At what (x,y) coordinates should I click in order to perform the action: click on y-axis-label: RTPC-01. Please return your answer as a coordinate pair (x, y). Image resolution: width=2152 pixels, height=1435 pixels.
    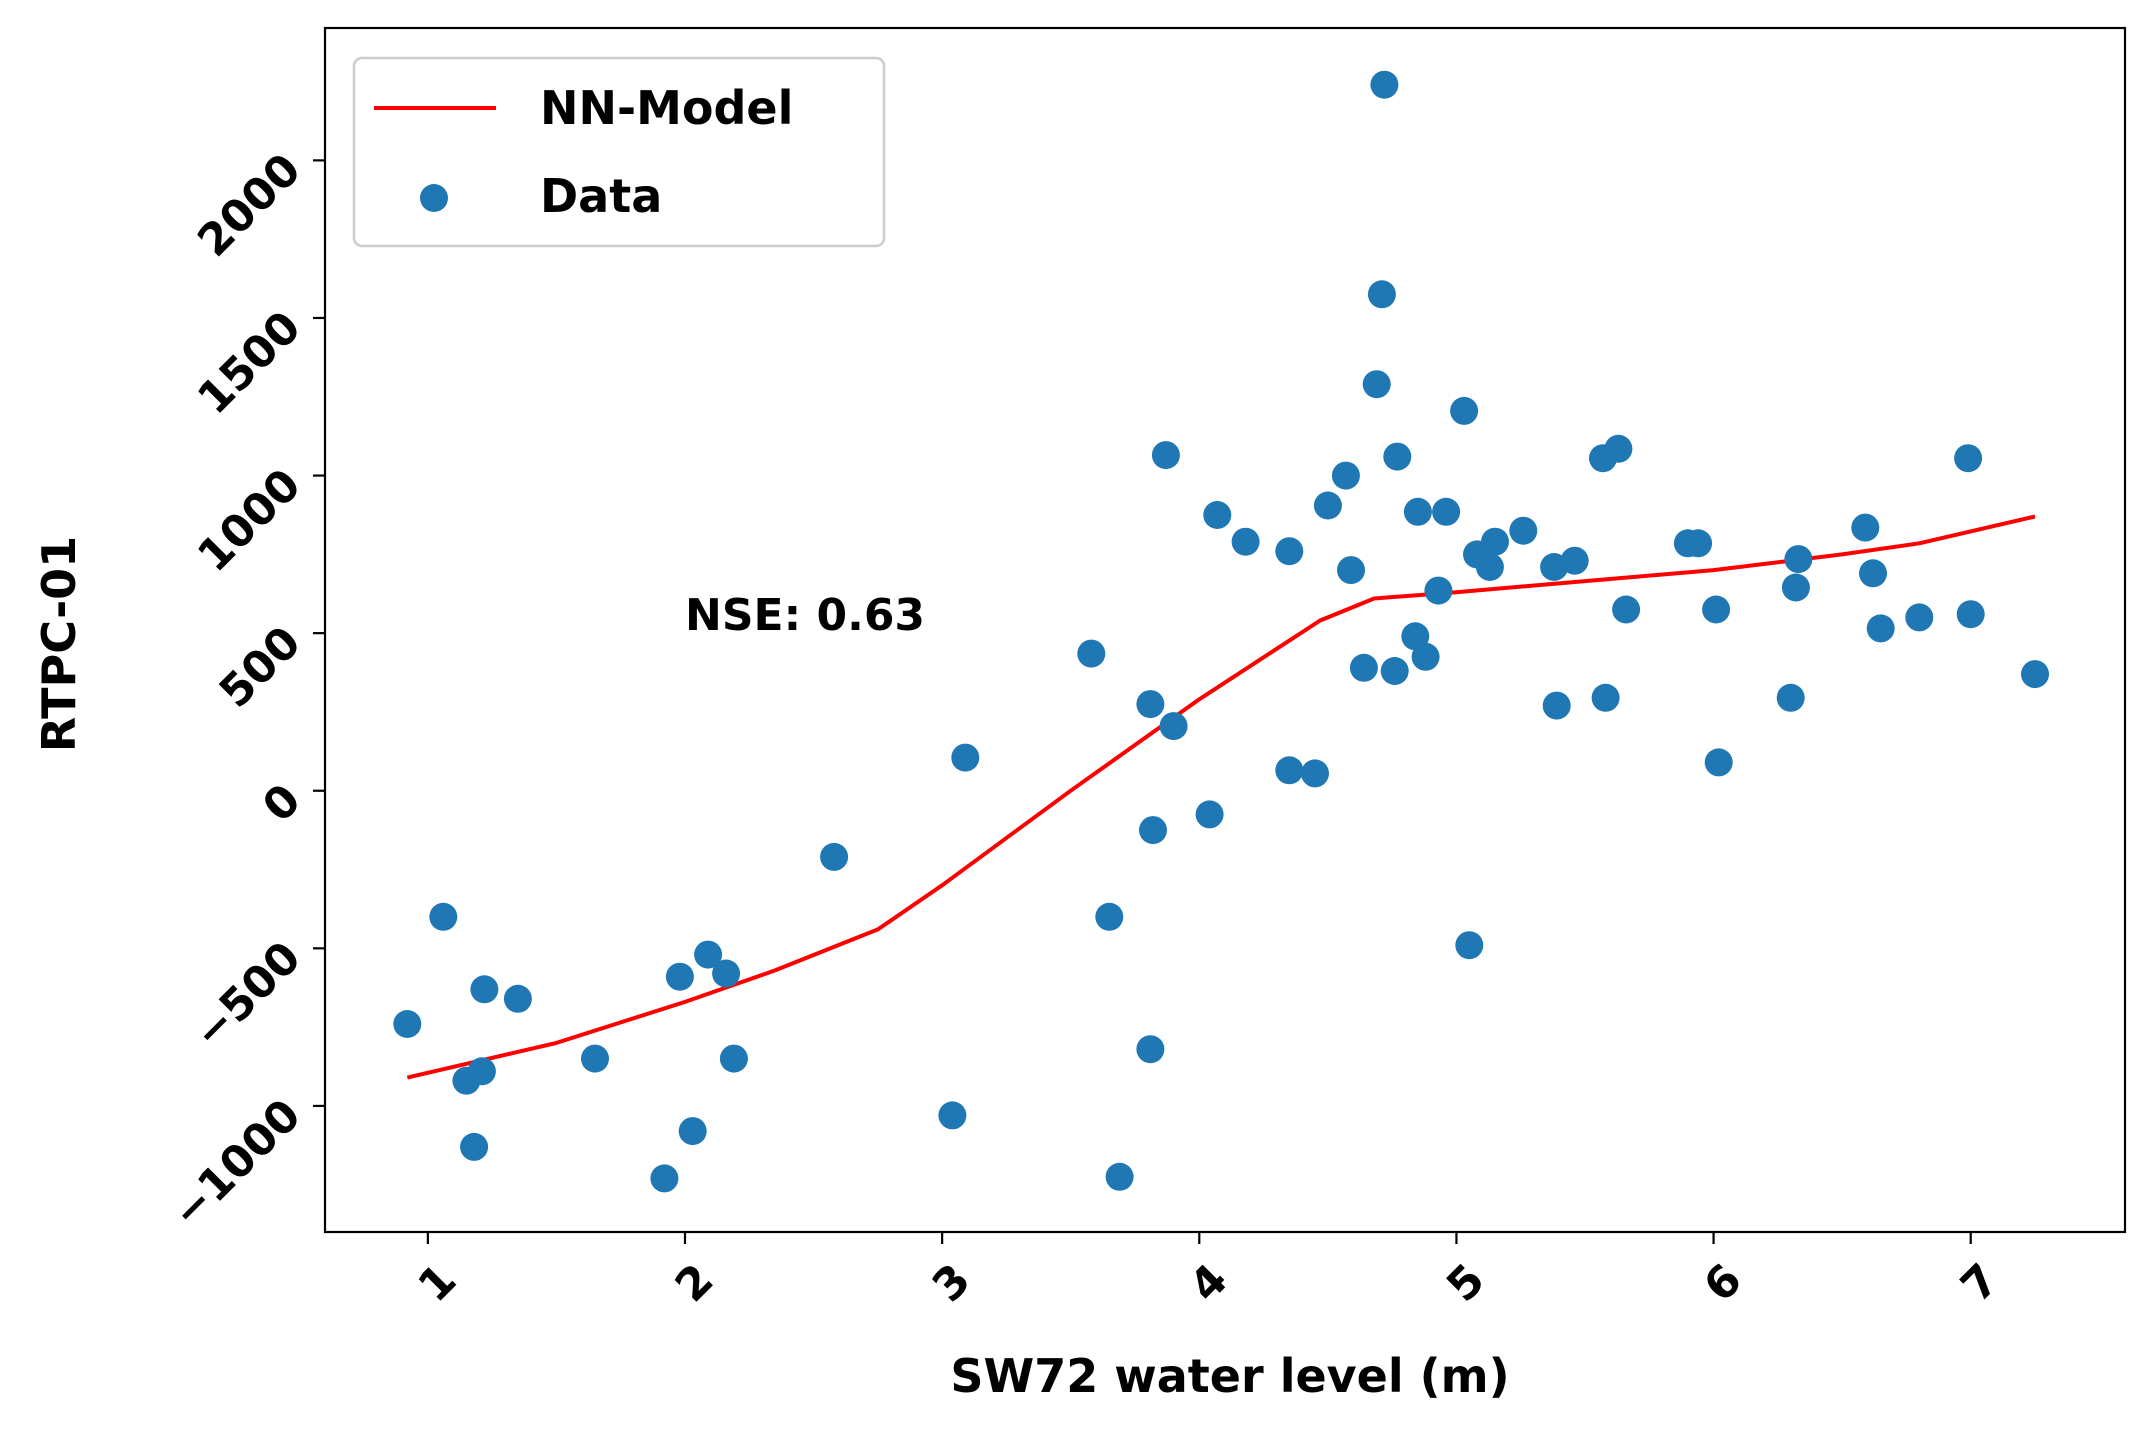
    Looking at the image, I should click on (59, 644).